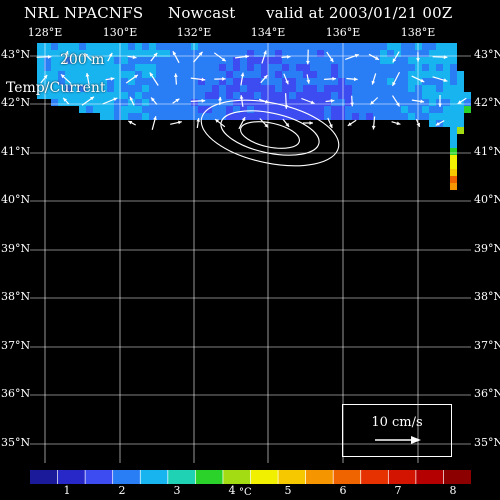 The image size is (500, 500). Describe the element at coordinates (487, 151) in the screenshot. I see `lat-right-41: 41°N` at that location.